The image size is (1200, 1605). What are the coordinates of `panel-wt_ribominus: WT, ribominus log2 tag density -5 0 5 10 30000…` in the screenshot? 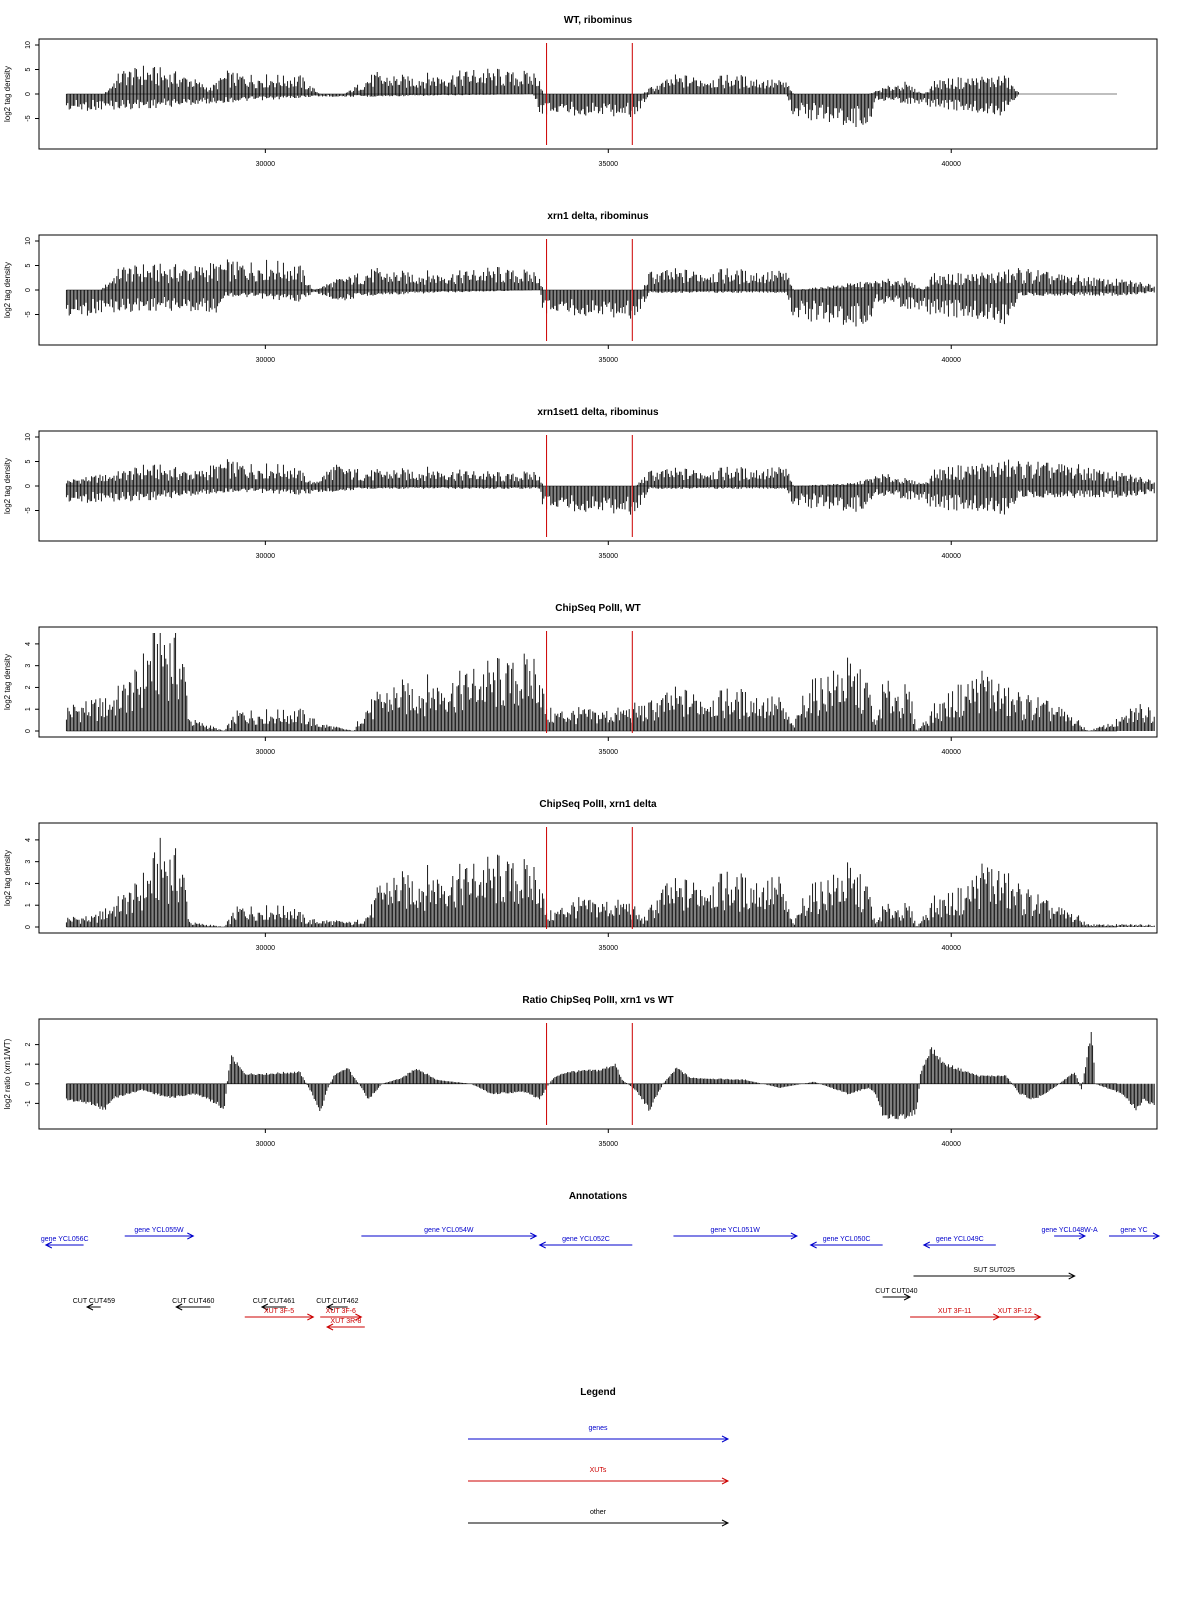 It's located at (580, 91).